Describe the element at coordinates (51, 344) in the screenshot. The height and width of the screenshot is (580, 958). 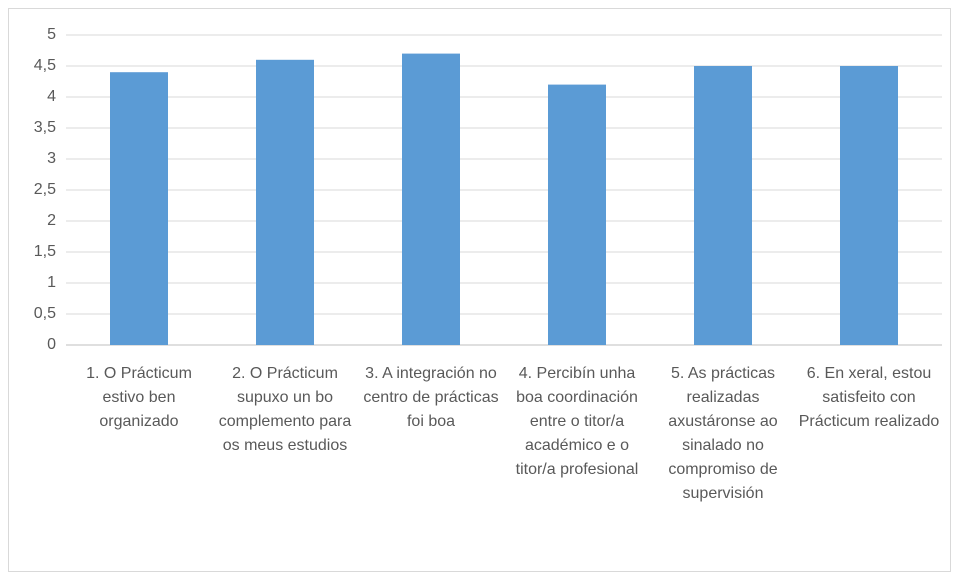
I see `y-tick-label: 0` at that location.